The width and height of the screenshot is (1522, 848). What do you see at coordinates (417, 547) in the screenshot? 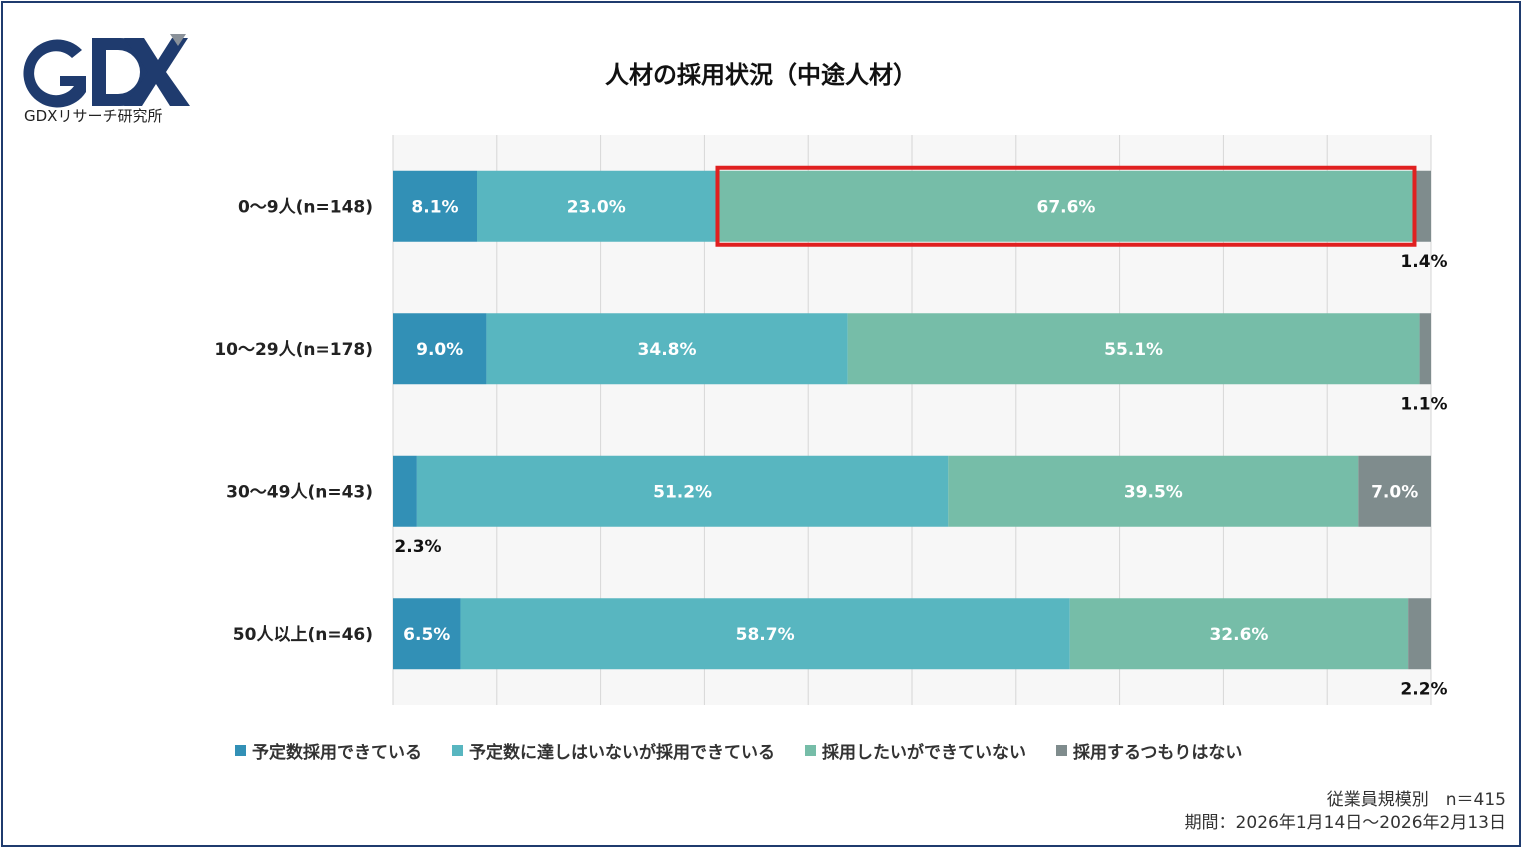
I see `data-label: 2.3%` at bounding box center [417, 547].